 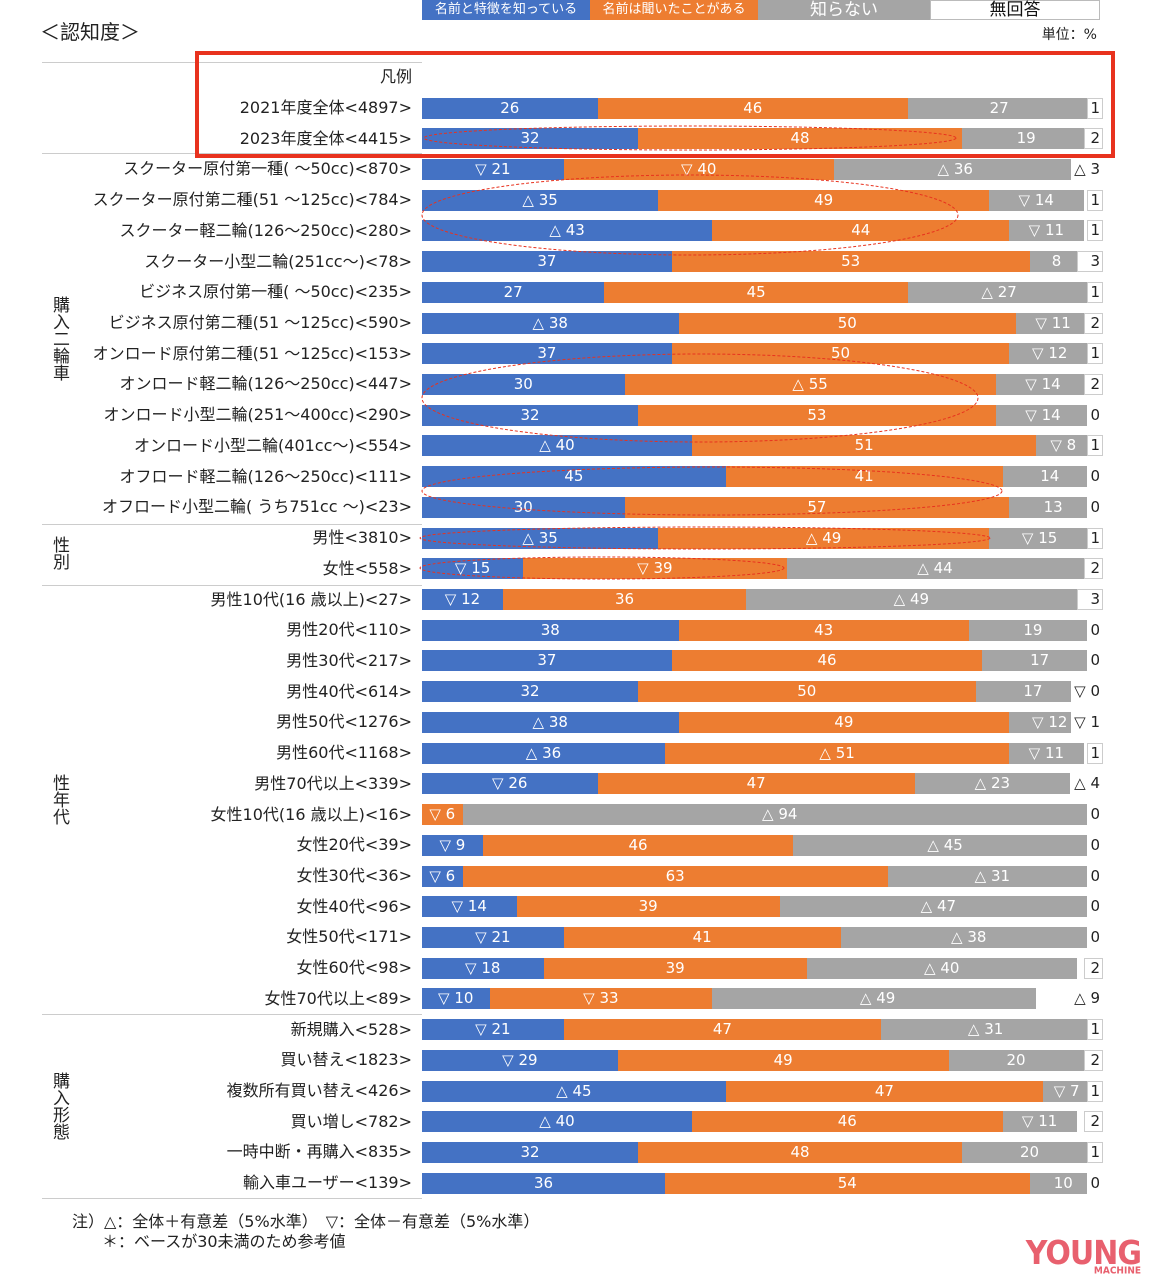 I want to click on bar-unknown: ▽ 7, so click(x=1067, y=1091).